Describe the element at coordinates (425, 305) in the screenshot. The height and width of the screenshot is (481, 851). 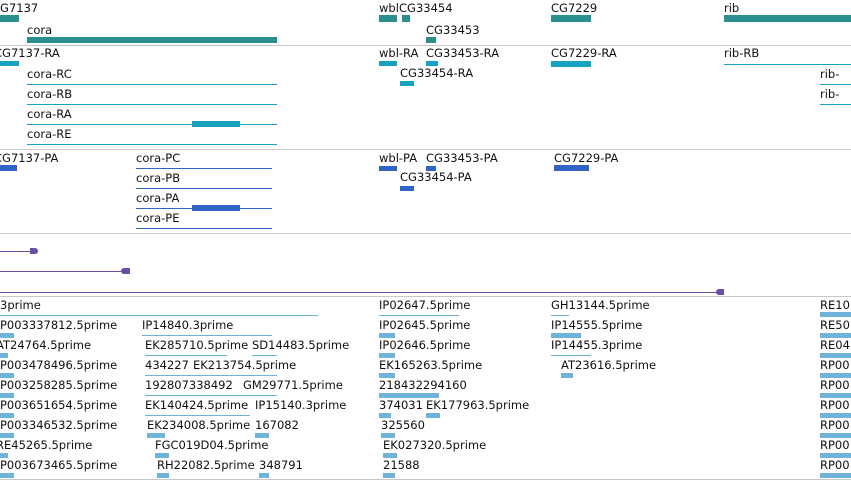
I see `est-label: IP02647.5prime` at that location.